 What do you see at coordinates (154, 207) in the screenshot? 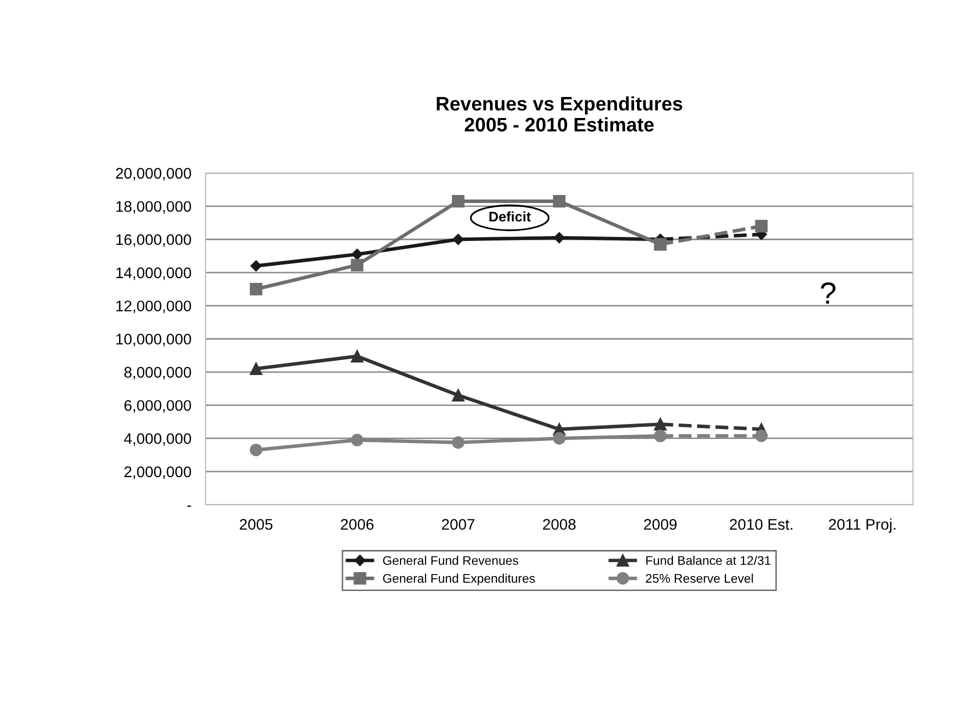
I see `y-tick-label: 18,000,000` at bounding box center [154, 207].